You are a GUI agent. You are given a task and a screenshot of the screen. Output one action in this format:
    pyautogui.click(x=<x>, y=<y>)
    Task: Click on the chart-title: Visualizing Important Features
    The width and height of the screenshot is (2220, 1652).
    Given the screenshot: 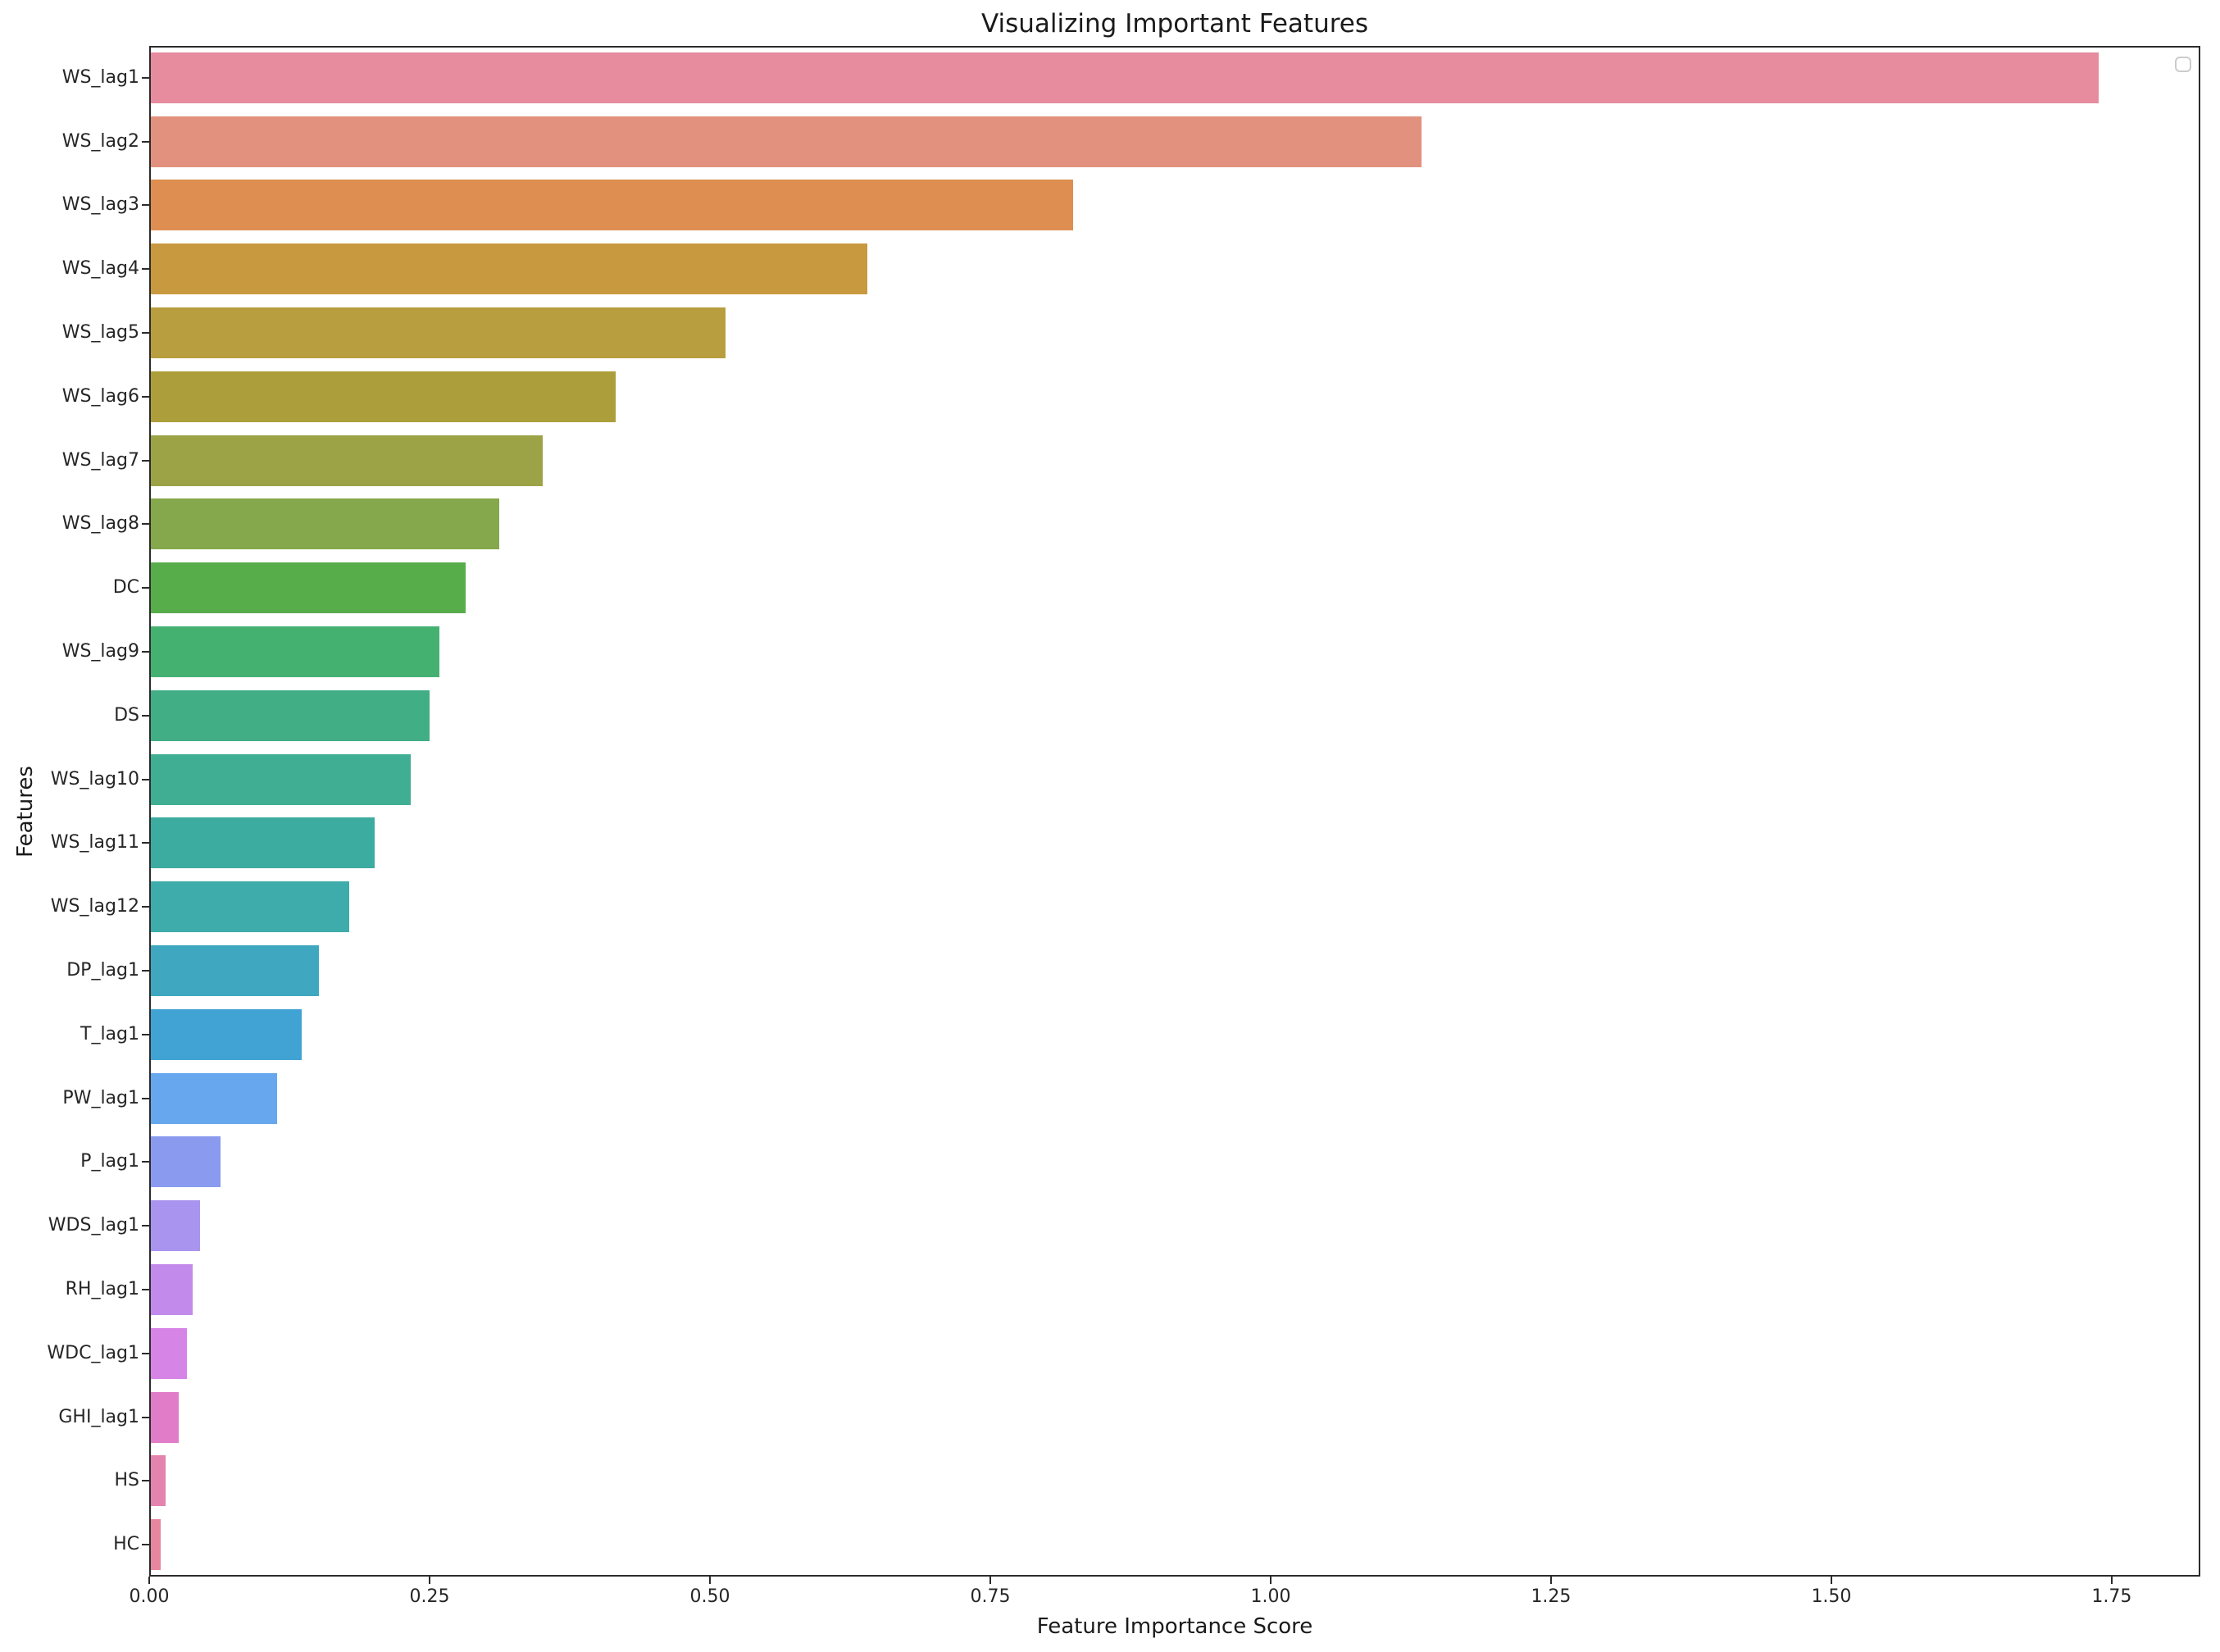 What is the action you would take?
    pyautogui.click(x=1174, y=24)
    